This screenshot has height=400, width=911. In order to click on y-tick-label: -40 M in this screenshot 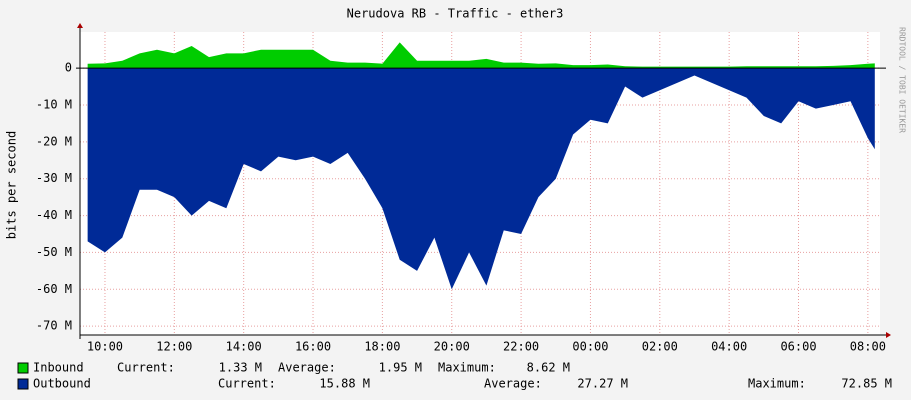, I will do `click(54, 215)`.